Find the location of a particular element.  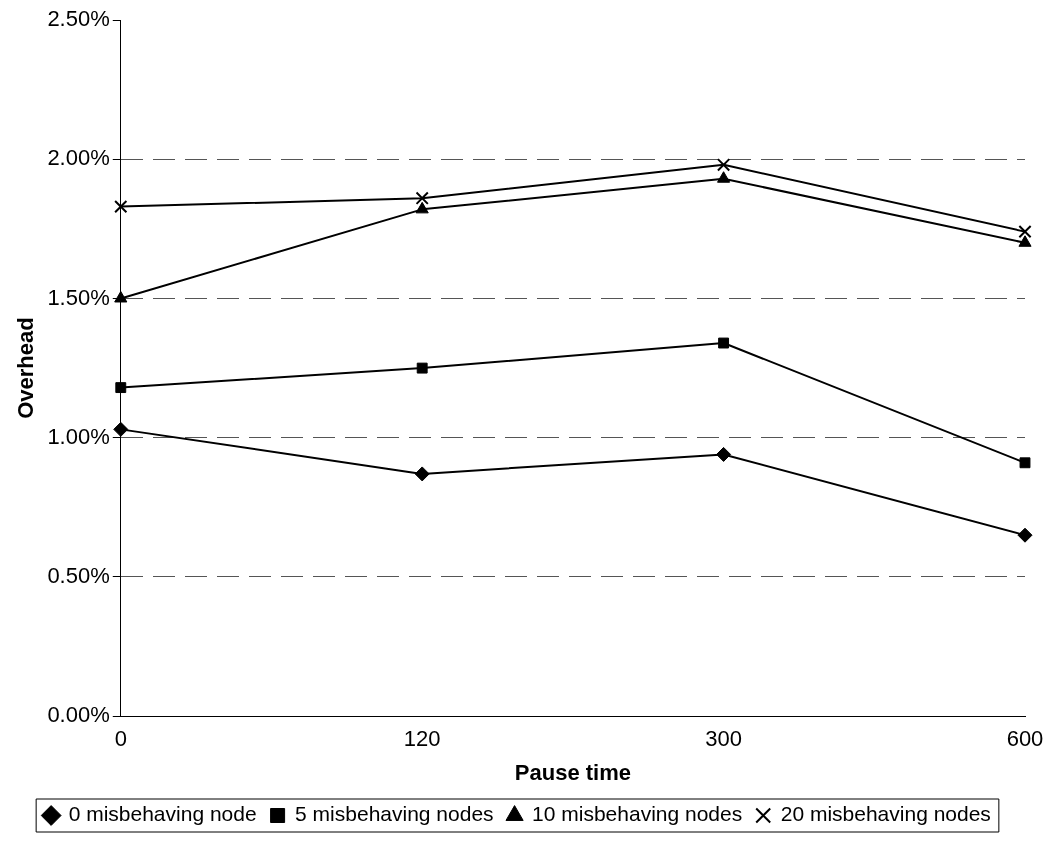

x-tick-label: 300 is located at coordinates (723, 739).